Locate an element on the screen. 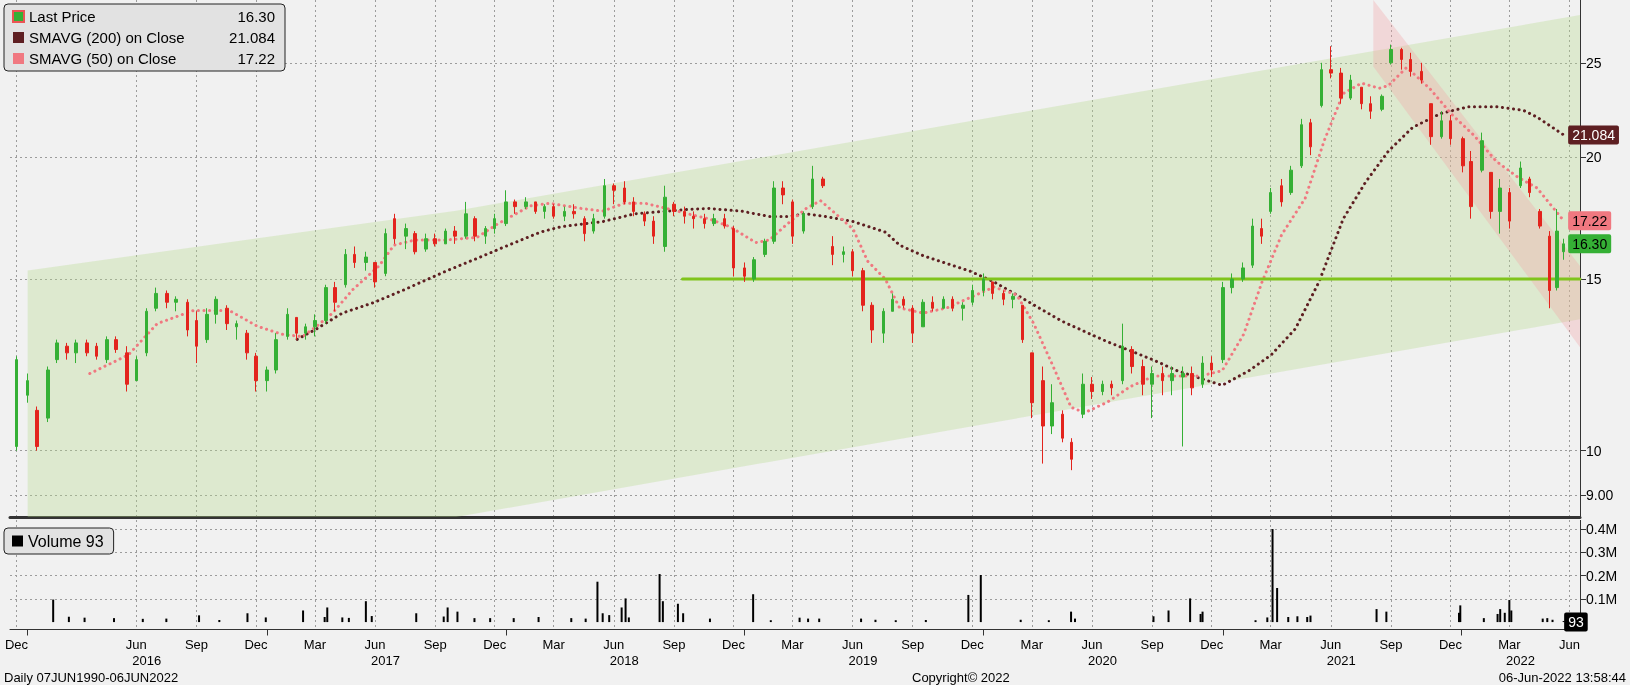  text: 93 is located at coordinates (94, 541).